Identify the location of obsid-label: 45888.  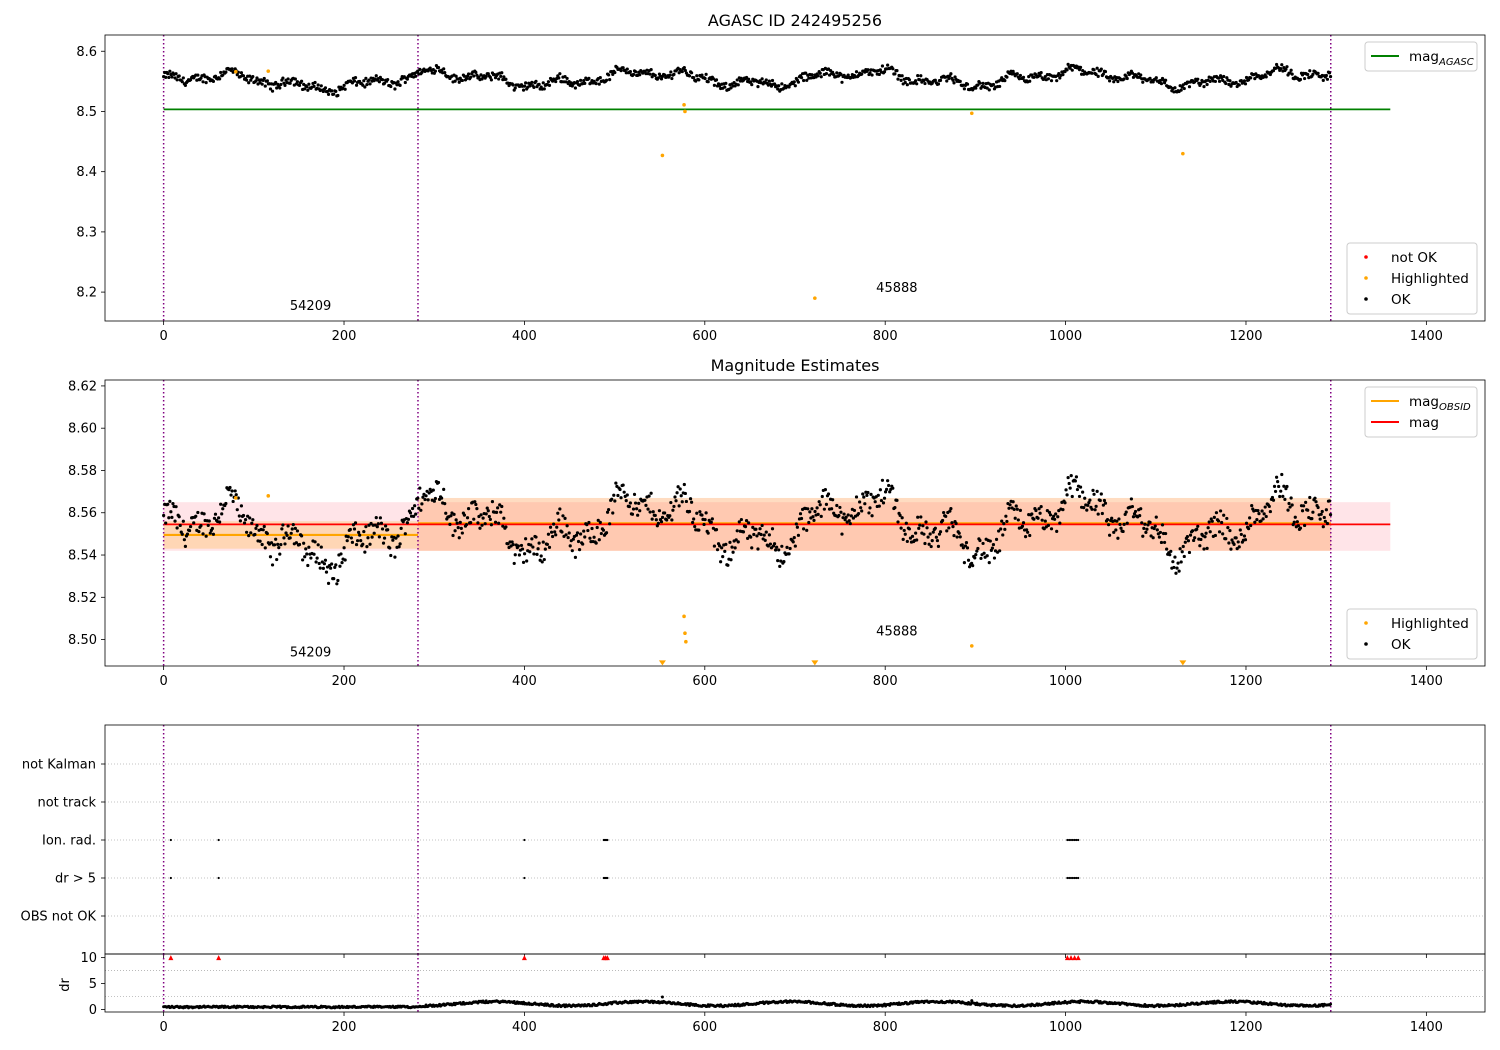
(896, 631).